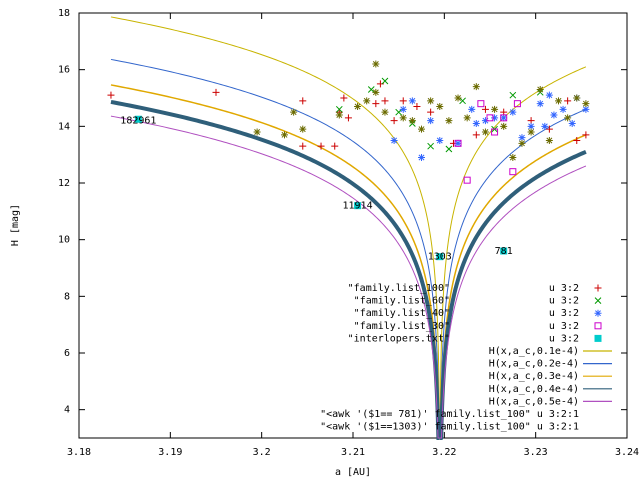 The width and height of the screenshot is (640, 480). I want to click on x-tick-label: 3.24, so click(627, 452).